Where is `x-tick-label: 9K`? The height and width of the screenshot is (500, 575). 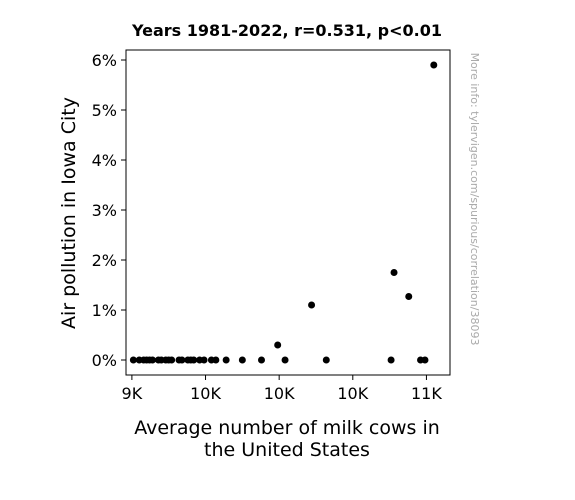
x-tick-label: 9K is located at coordinates (132, 393).